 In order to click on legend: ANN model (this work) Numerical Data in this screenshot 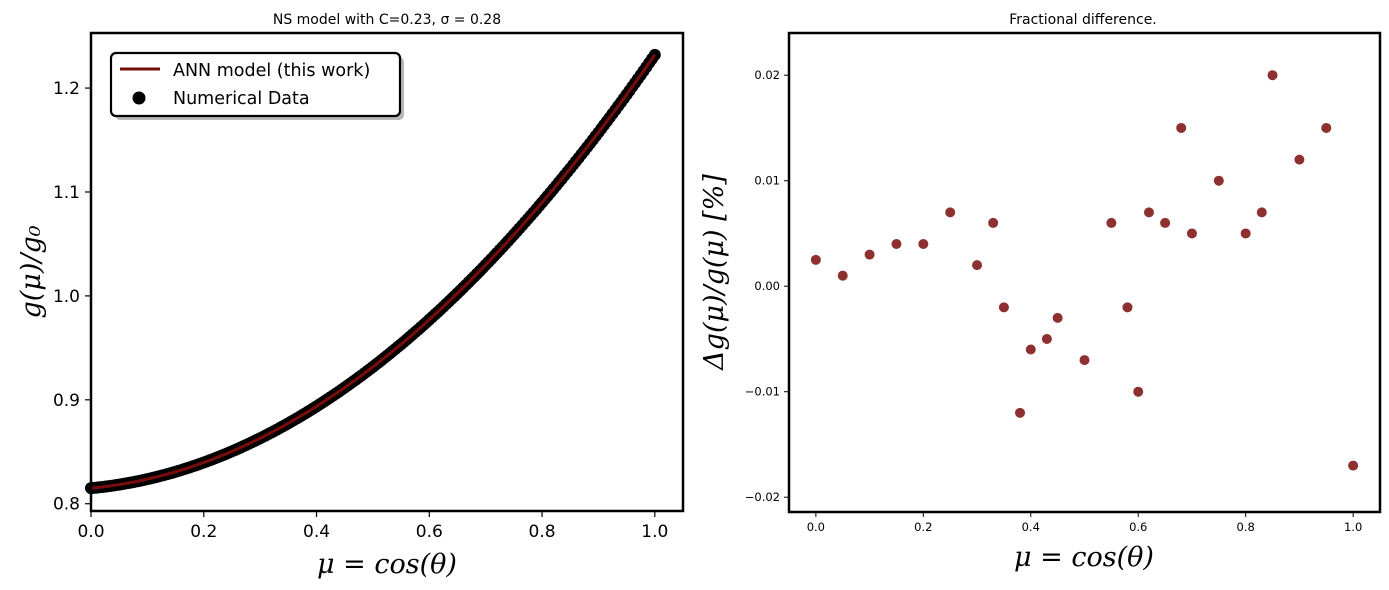, I will do `click(256, 85)`.